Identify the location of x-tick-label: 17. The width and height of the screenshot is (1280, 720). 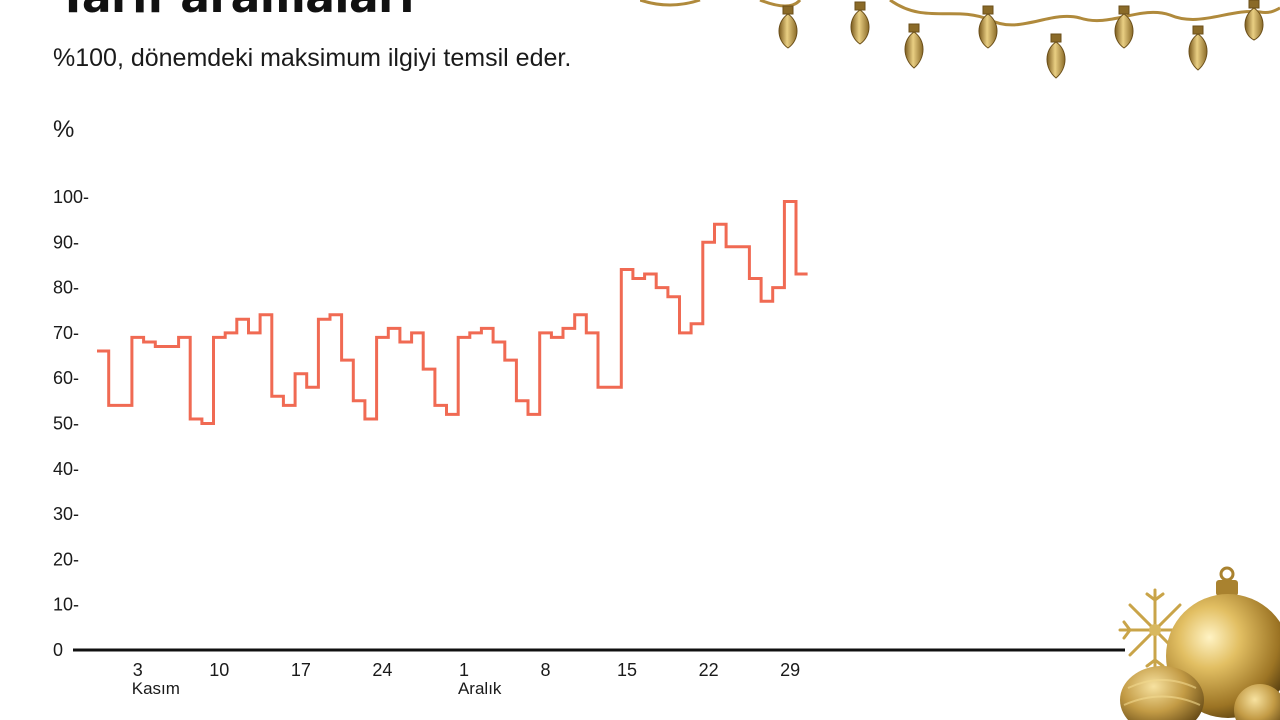
(301, 670).